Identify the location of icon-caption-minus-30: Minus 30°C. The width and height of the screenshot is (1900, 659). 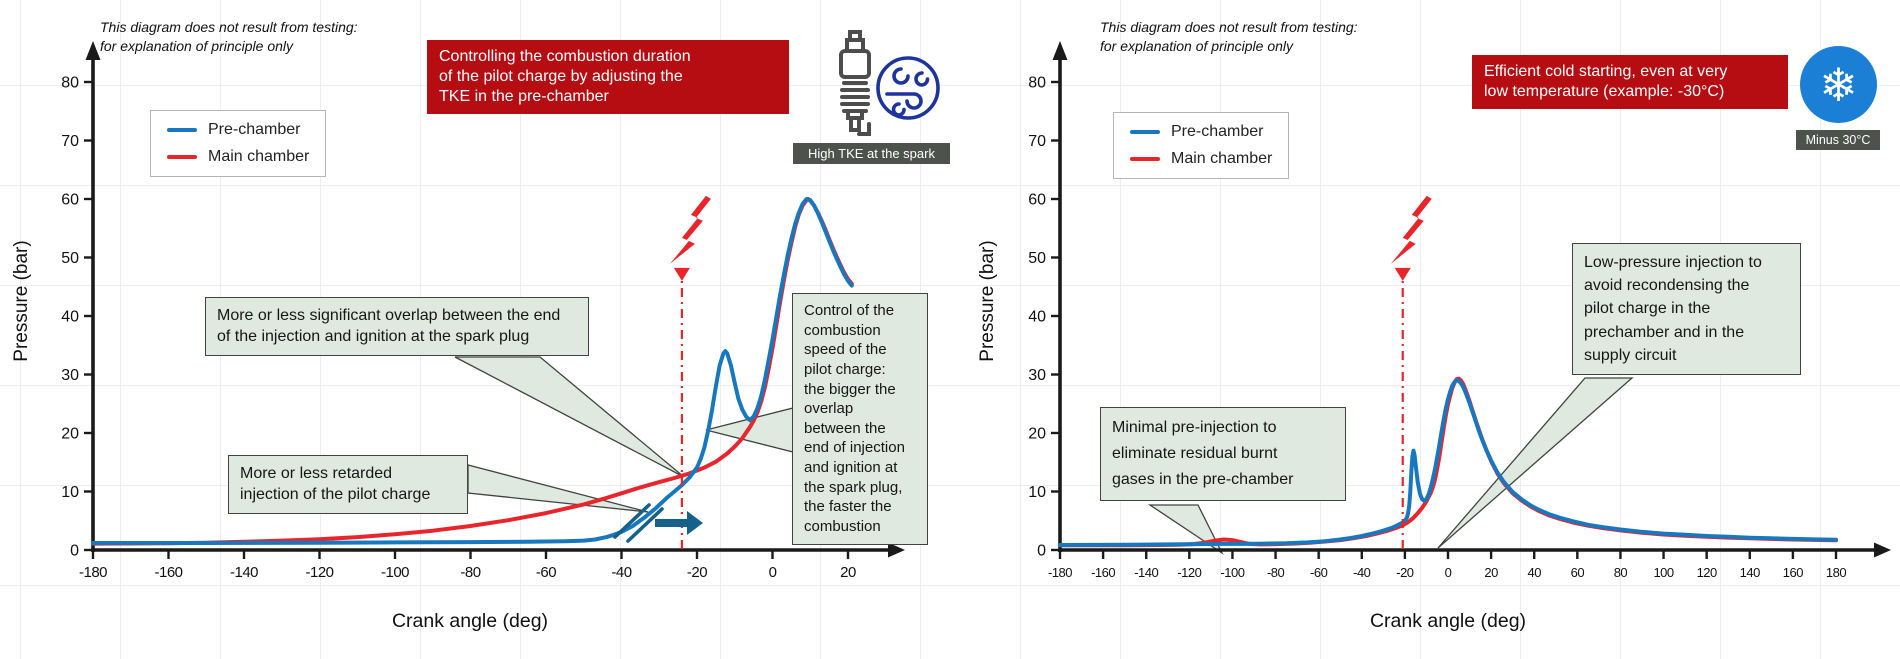
(1838, 140).